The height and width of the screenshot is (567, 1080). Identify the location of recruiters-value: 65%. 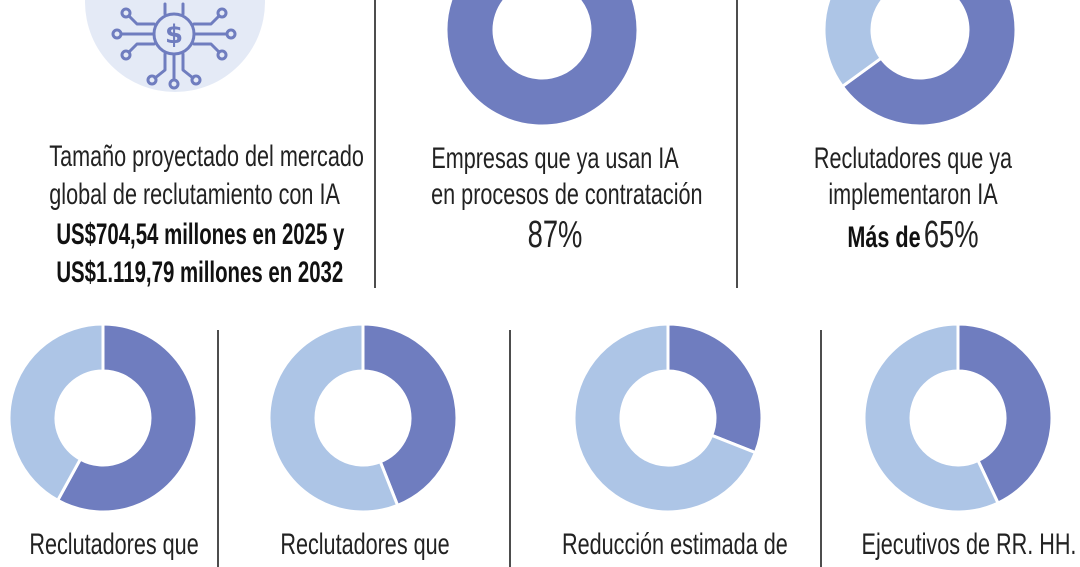
(951, 235).